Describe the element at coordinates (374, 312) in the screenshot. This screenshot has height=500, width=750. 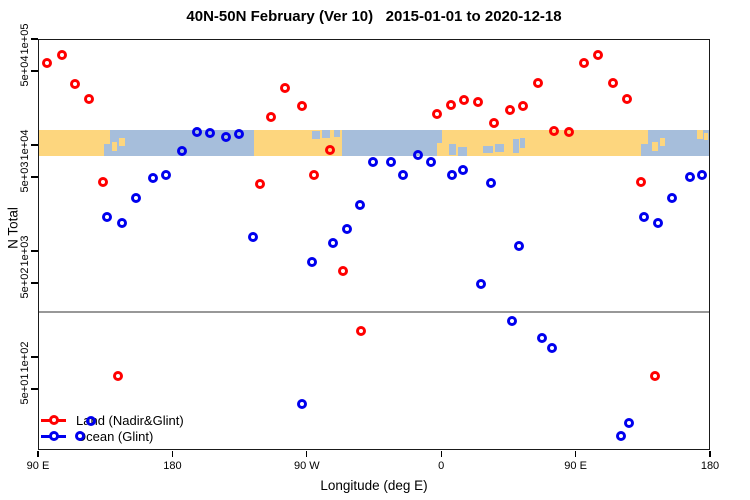
I see `threshold-line` at that location.